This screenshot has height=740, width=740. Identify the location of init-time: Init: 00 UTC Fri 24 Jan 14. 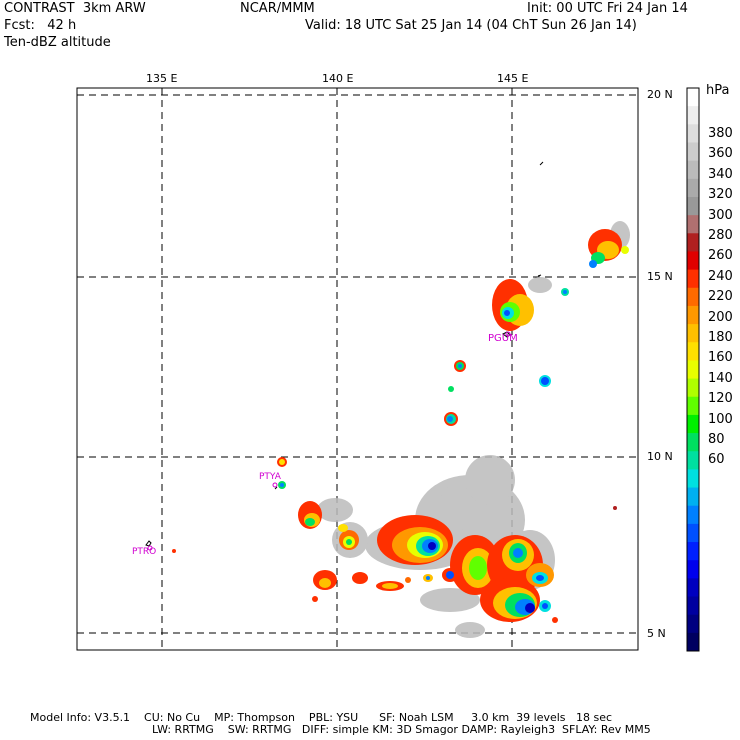
(607, 8).